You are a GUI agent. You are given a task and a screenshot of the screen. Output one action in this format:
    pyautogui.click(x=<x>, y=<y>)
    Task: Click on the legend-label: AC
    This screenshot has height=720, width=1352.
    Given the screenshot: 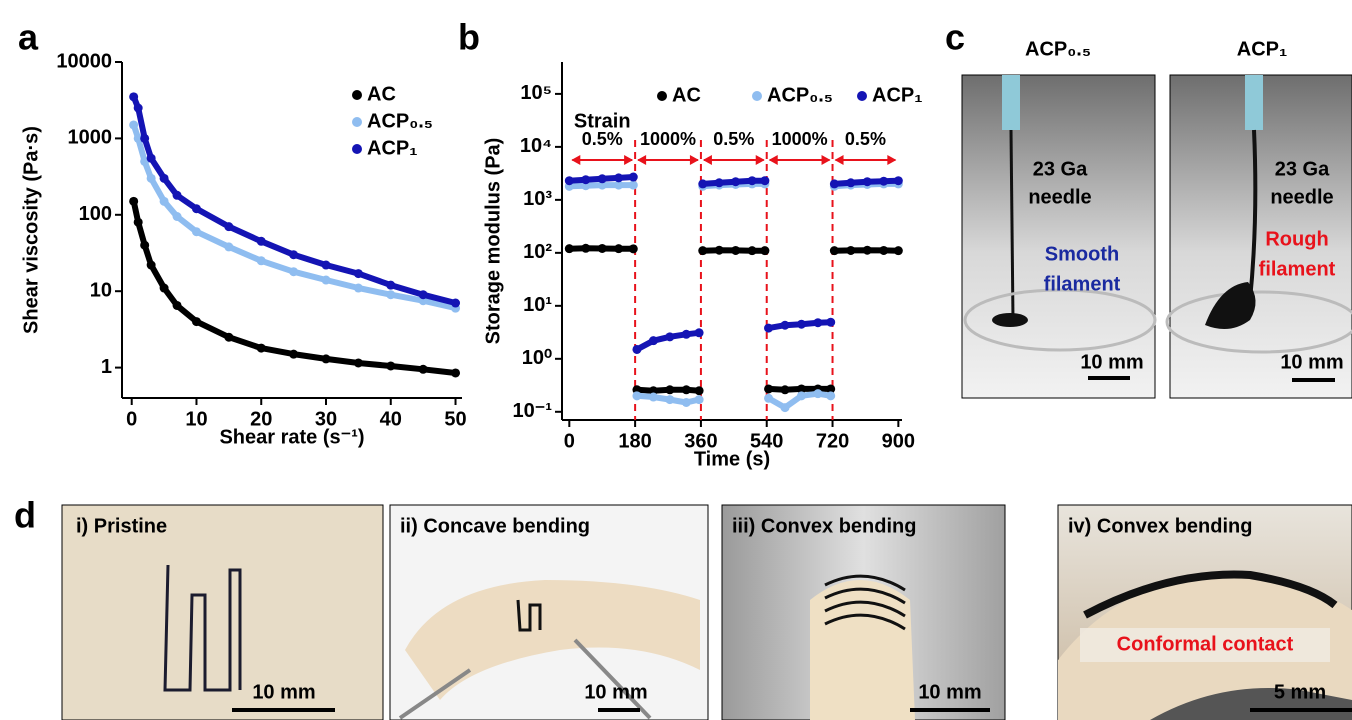 What is the action you would take?
    pyautogui.click(x=381, y=94)
    